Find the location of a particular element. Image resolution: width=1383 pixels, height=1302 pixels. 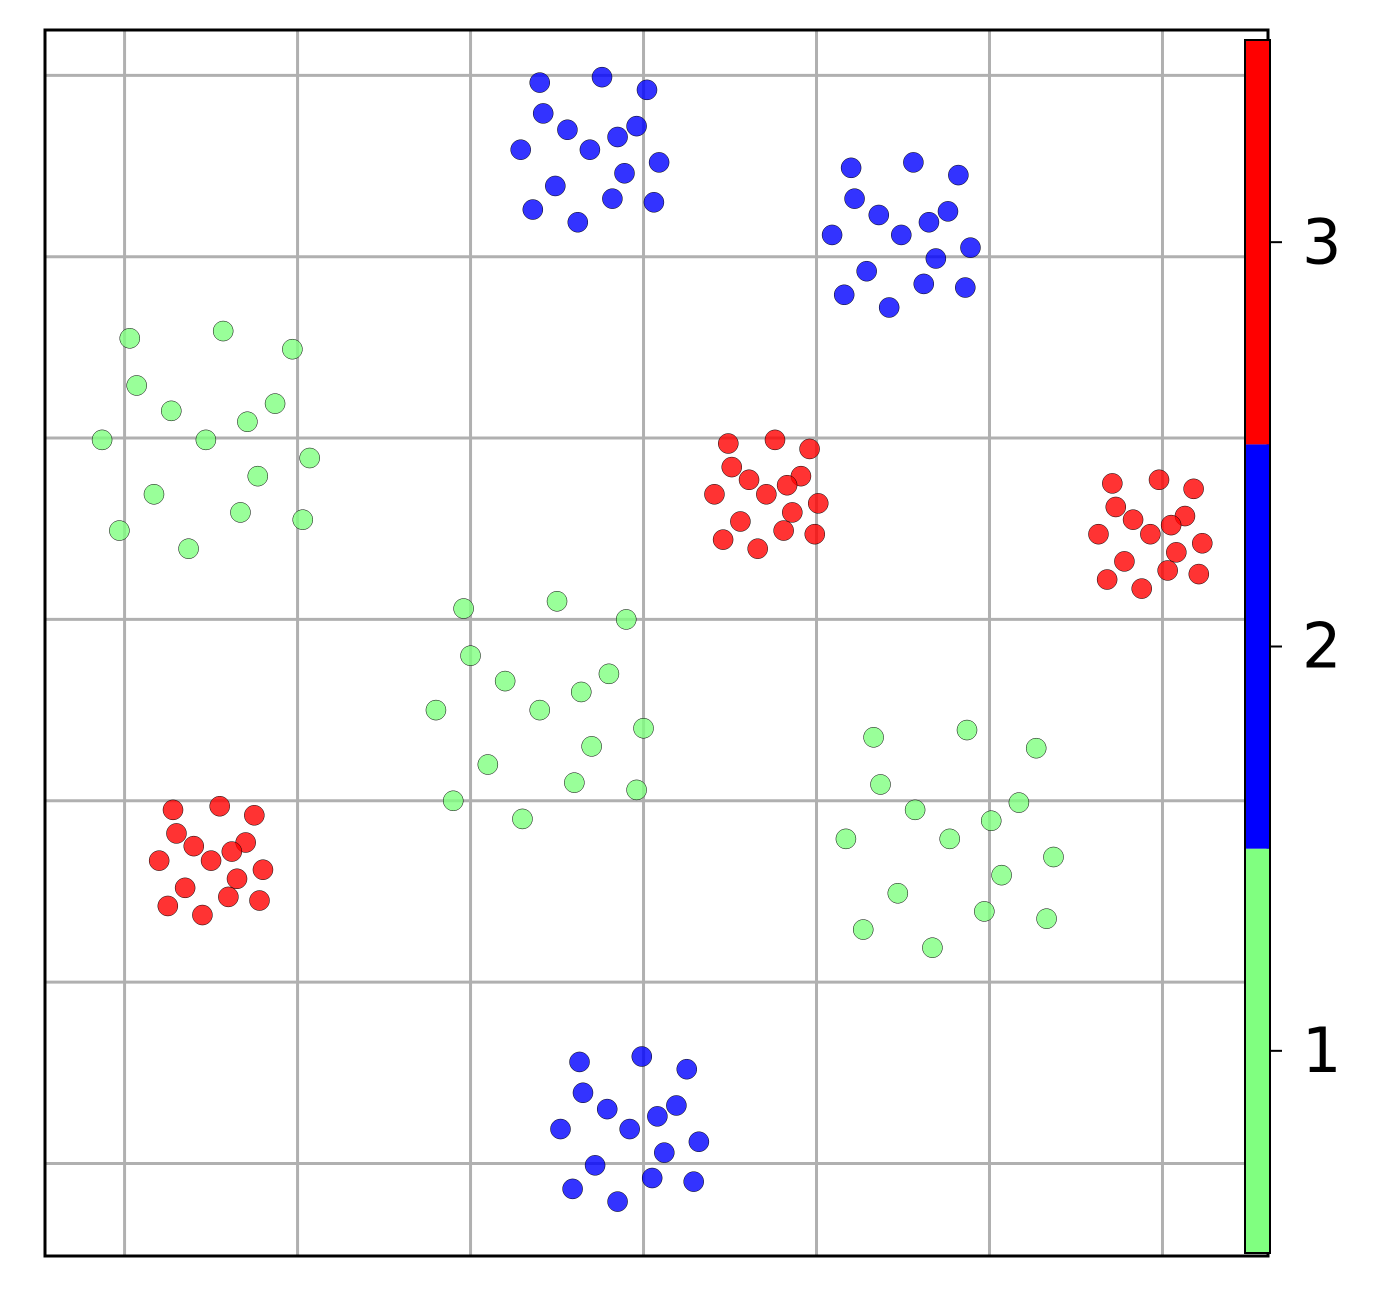

colorbar-tick-label: 3 is located at coordinates (1321, 241).